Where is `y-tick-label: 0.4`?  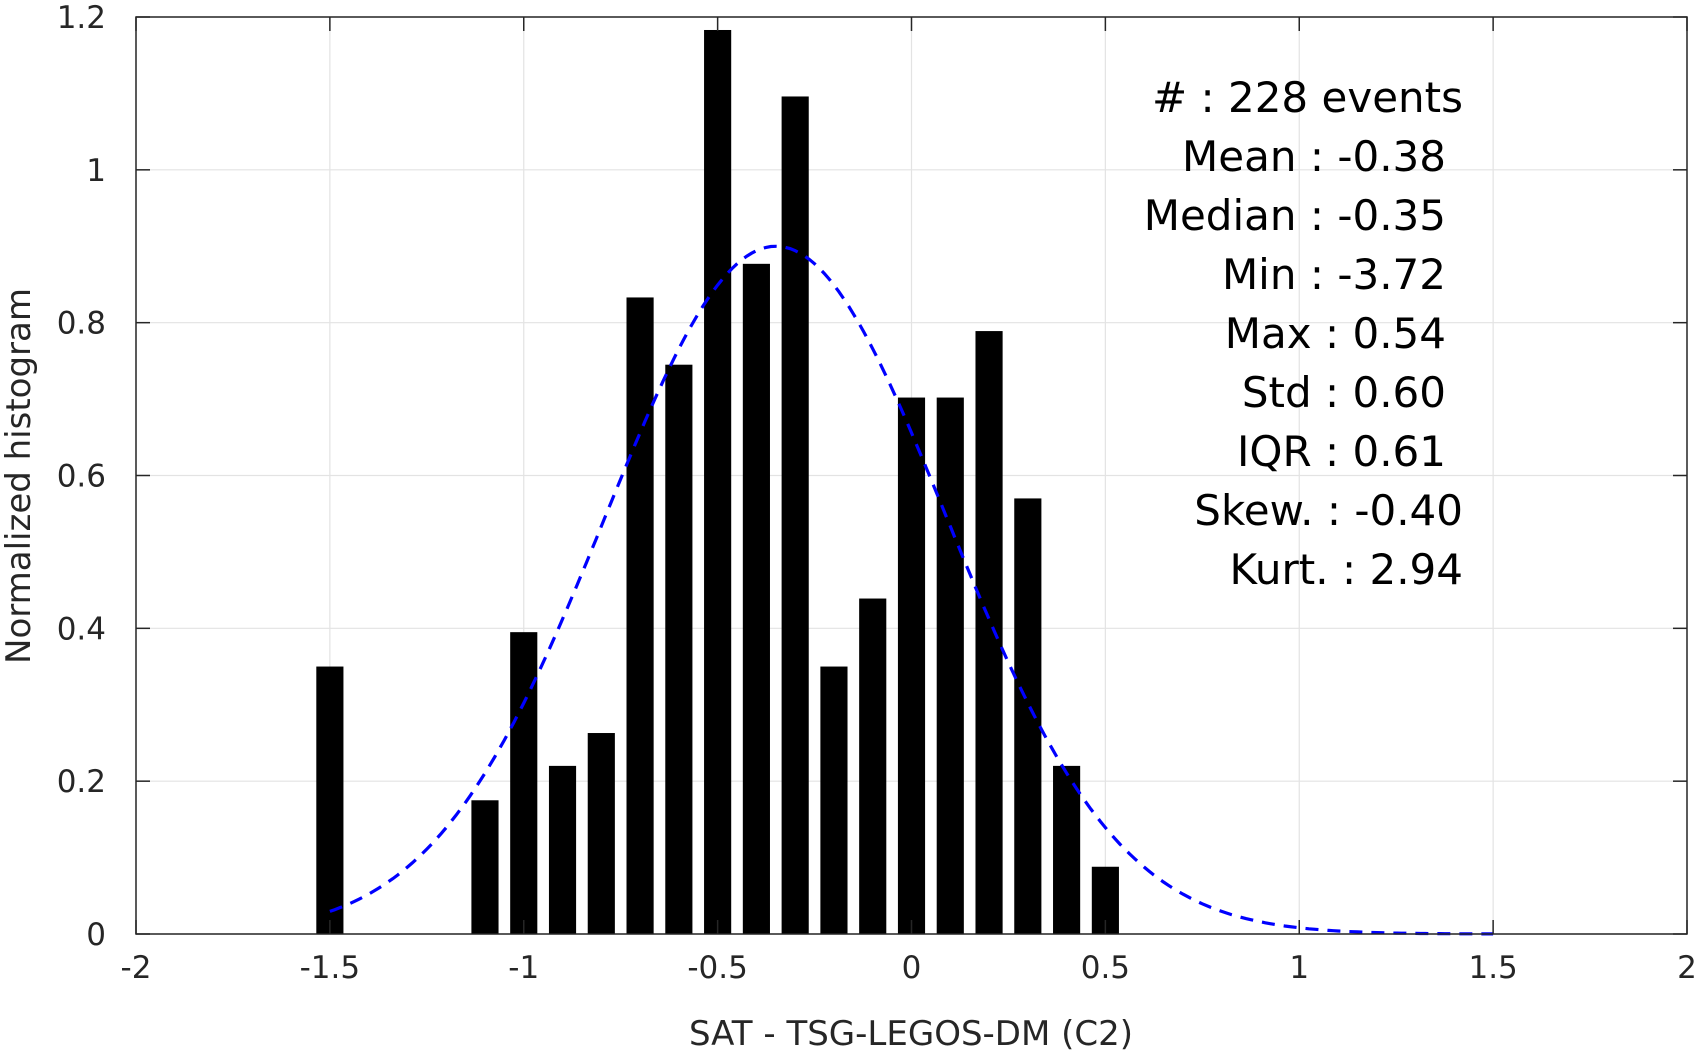 y-tick-label: 0.4 is located at coordinates (81, 629).